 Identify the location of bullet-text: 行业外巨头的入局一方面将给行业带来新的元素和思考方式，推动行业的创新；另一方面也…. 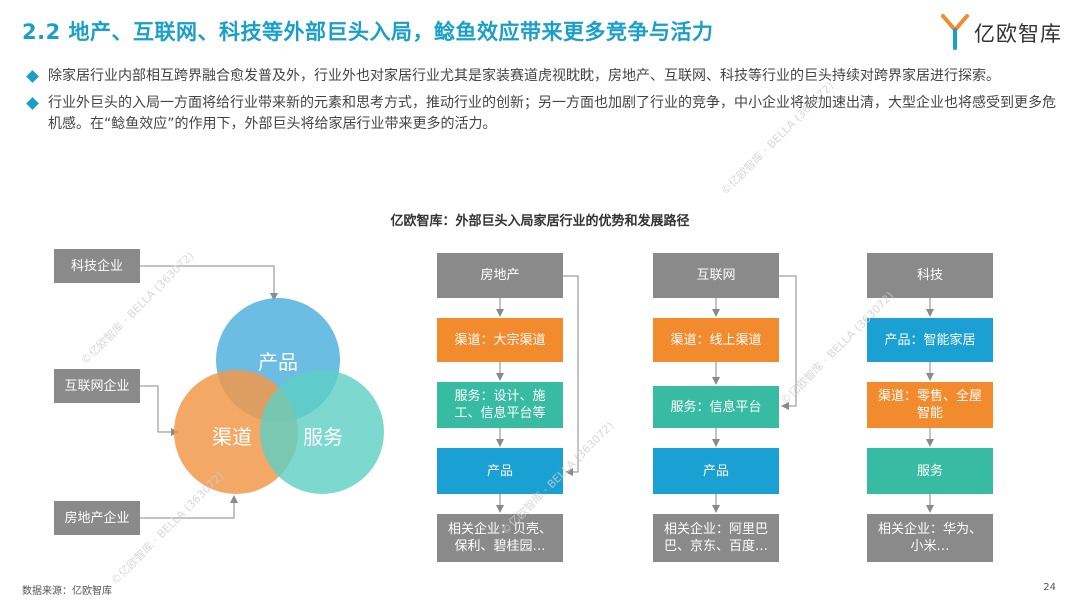
(552, 113).